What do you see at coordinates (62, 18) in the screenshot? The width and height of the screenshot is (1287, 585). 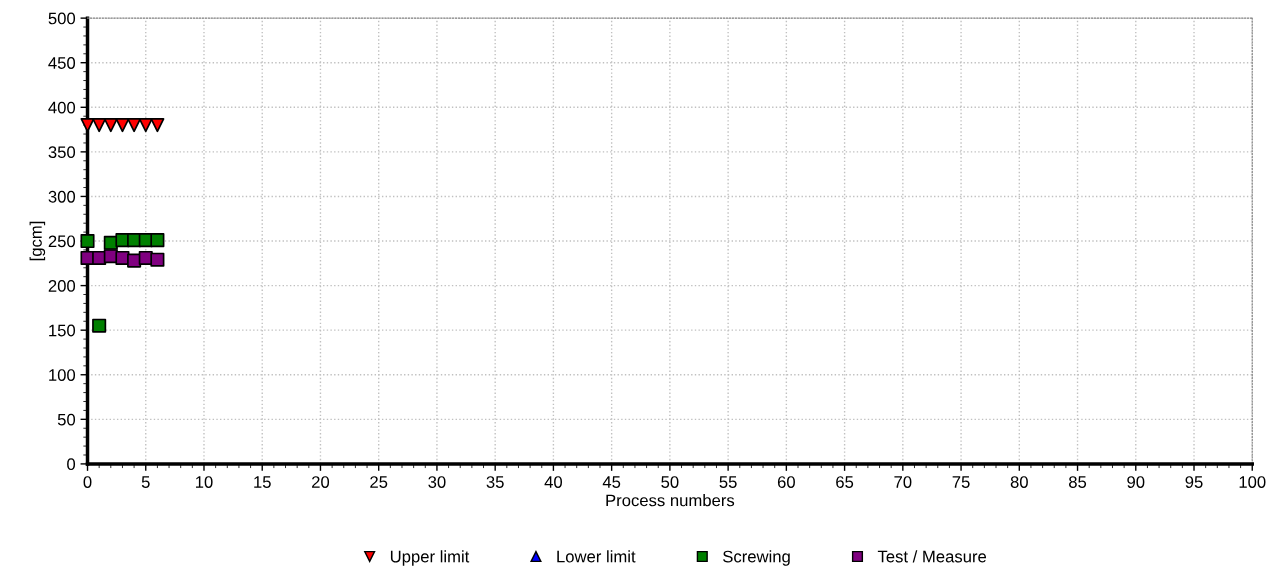 I see `y-tick-label: 500` at bounding box center [62, 18].